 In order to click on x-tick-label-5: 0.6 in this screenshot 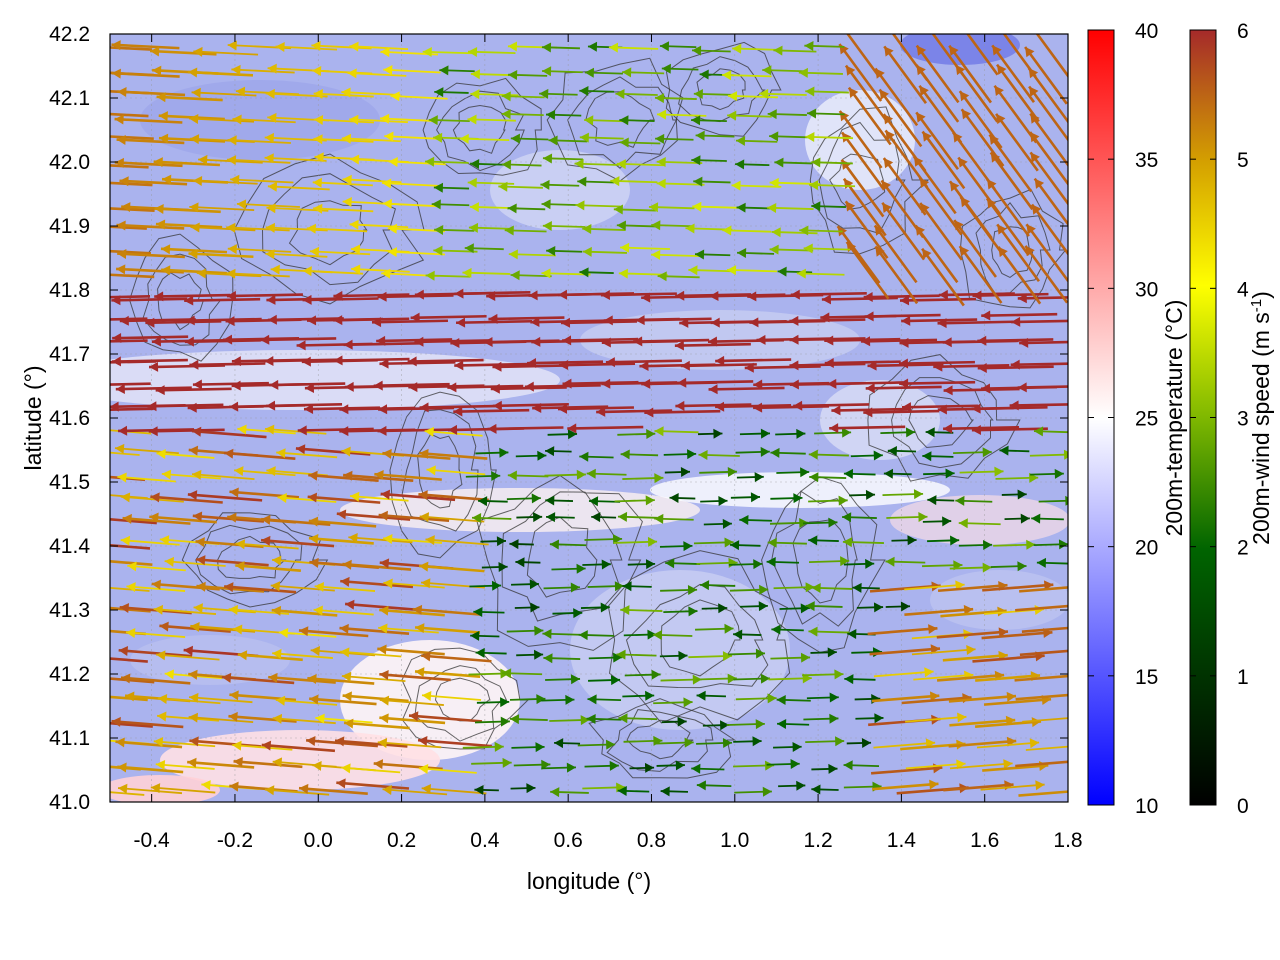, I will do `click(568, 840)`.